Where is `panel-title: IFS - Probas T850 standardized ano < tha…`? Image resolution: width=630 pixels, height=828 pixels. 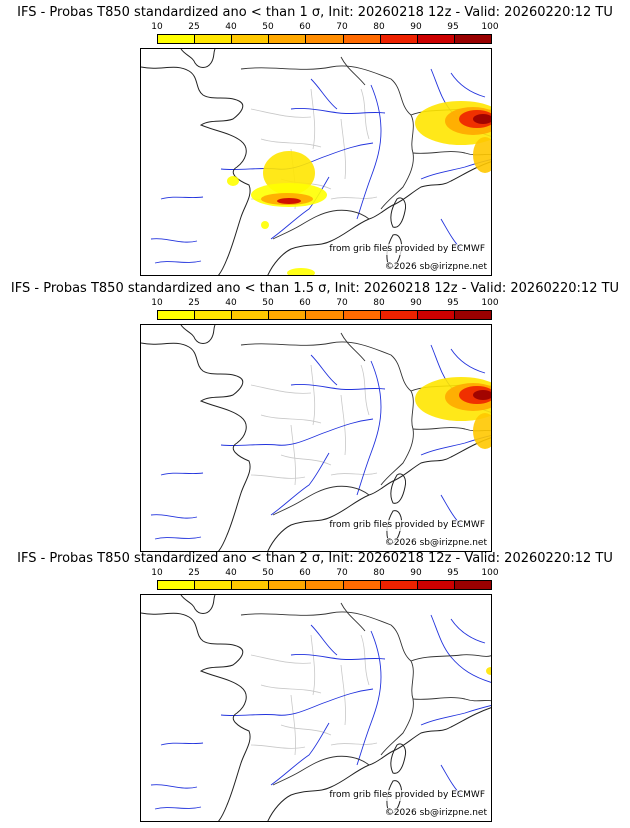
panel-title: IFS - Probas T850 standardized ano < tha… is located at coordinates (315, 288).